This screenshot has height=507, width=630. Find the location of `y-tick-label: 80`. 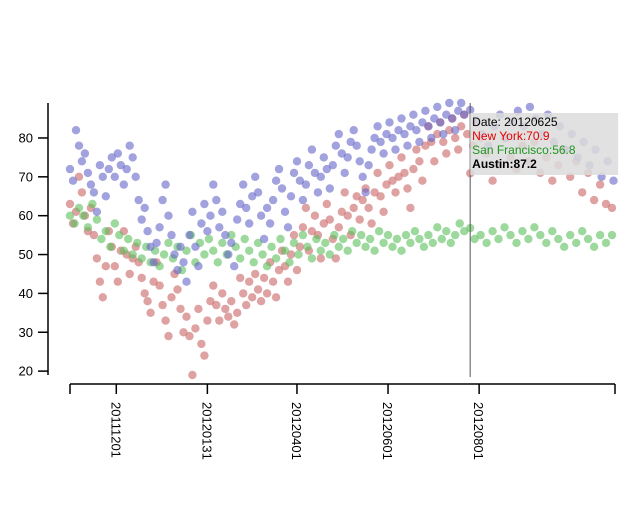

y-tick-label: 80 is located at coordinates (26, 137).